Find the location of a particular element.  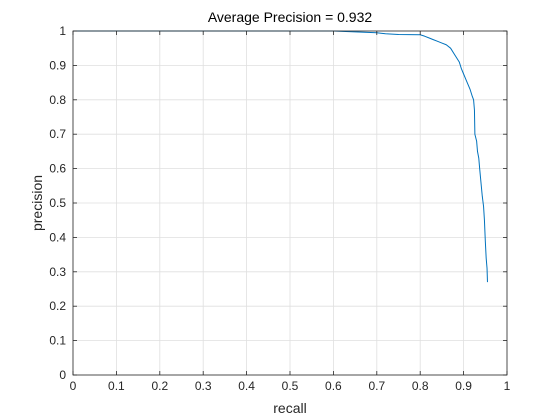

y-tick-label: 0.2 is located at coordinates (57, 306).